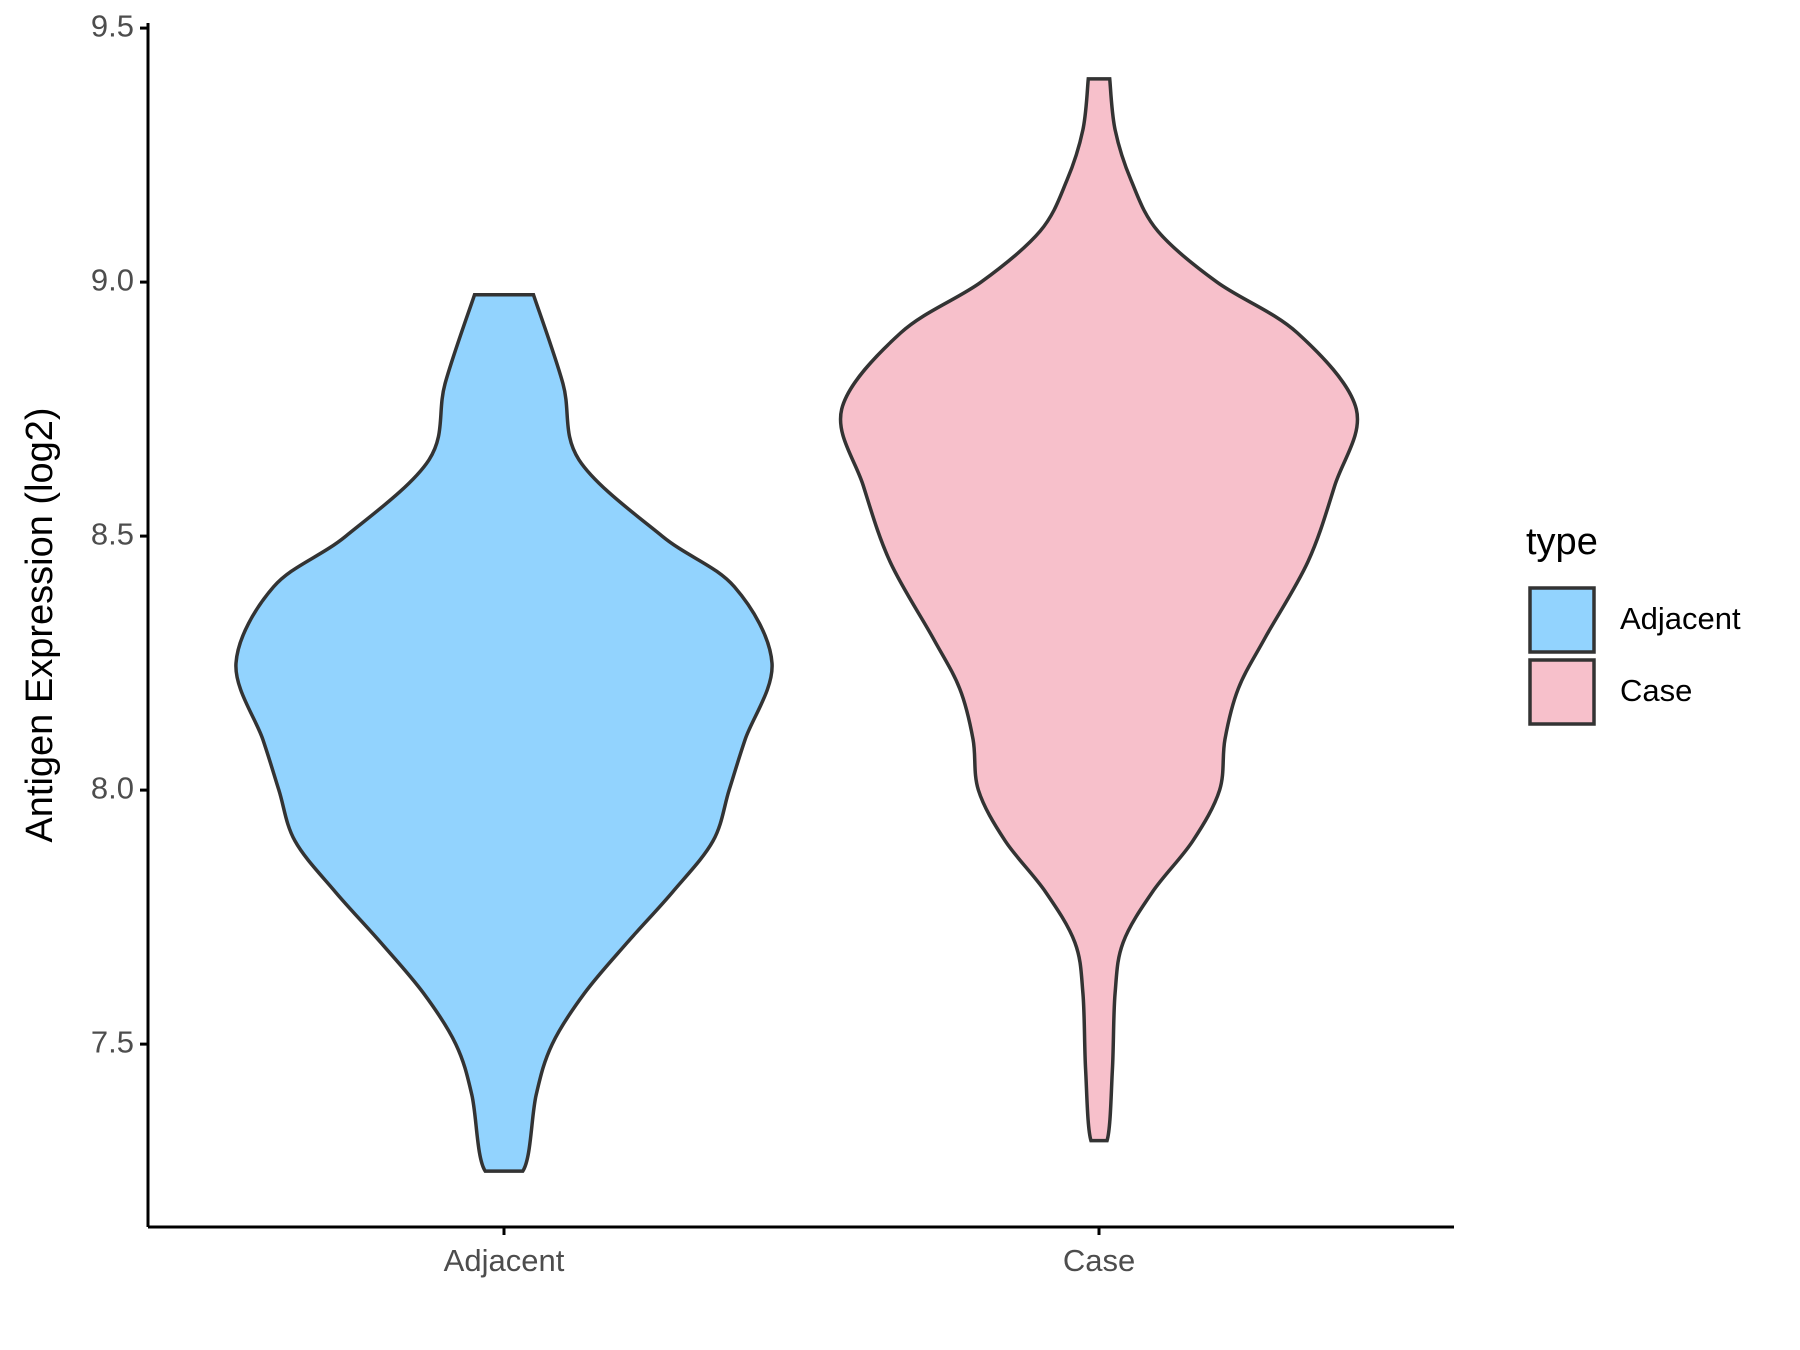 The image size is (1800, 1350). Describe the element at coordinates (1680, 618) in the screenshot. I see `legend-label: Adjacent` at that location.